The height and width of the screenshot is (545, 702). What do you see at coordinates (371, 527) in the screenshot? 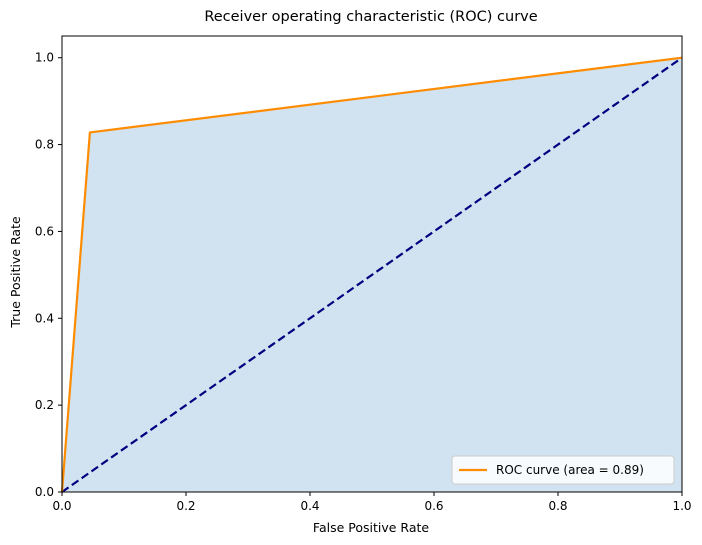
I see `x-axis-label: False Positive Rate` at bounding box center [371, 527].